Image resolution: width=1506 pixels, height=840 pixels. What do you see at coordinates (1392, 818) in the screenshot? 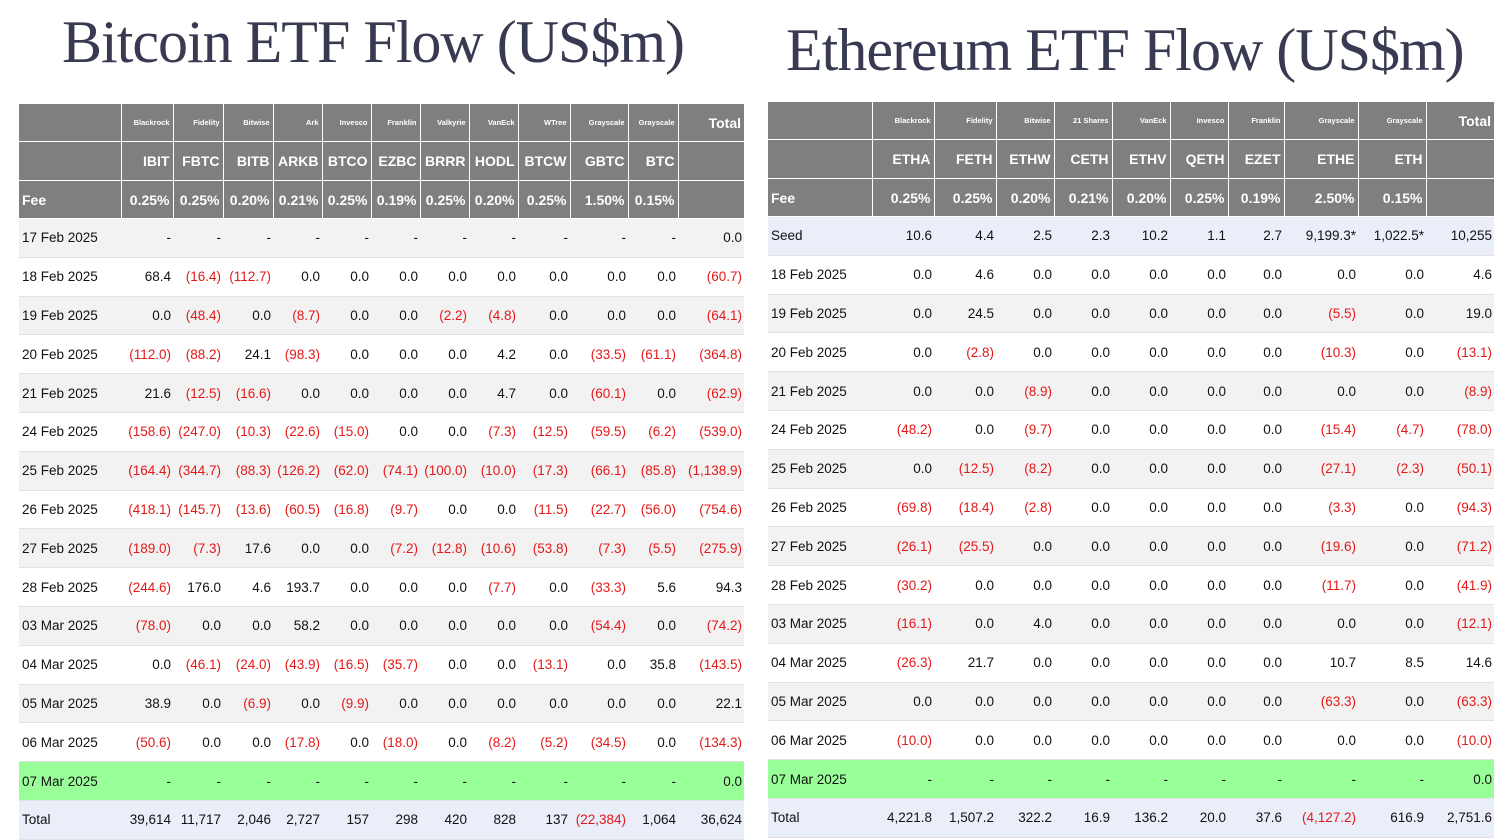
I see `eth-flow-cell: 616.9` at bounding box center [1392, 818].